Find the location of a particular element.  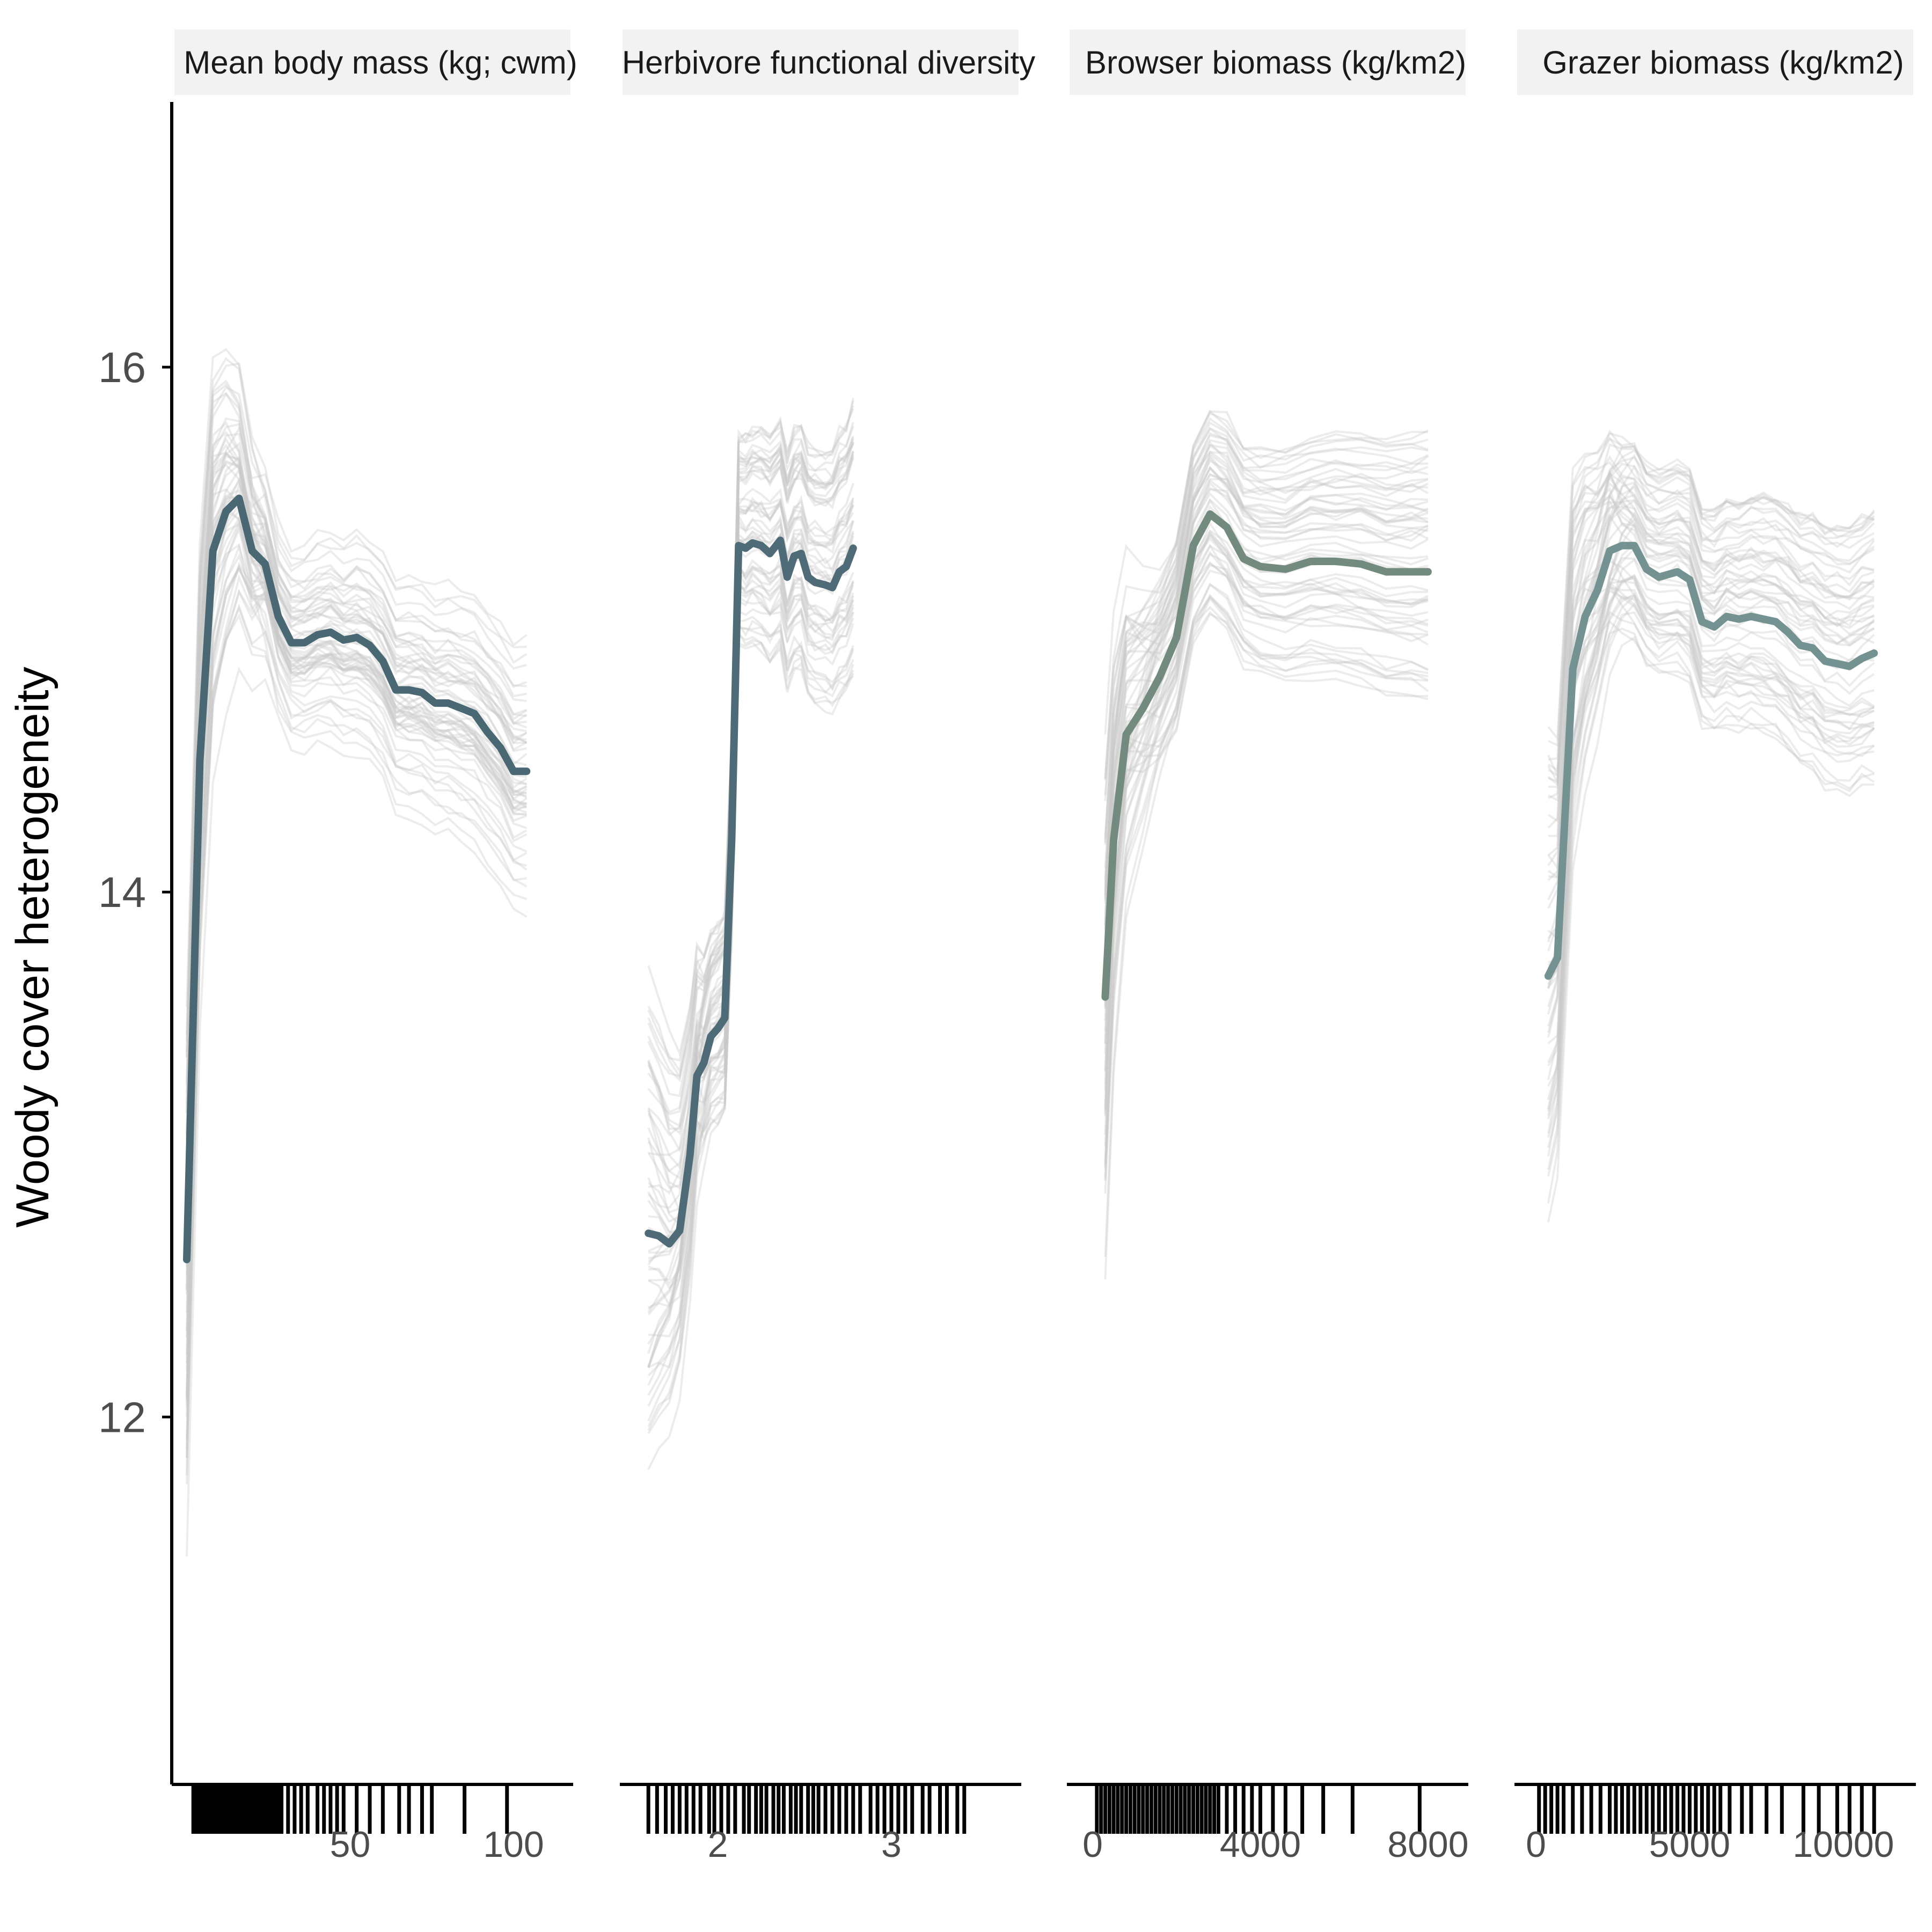

x-tick-label: 0 is located at coordinates (1536, 1844).